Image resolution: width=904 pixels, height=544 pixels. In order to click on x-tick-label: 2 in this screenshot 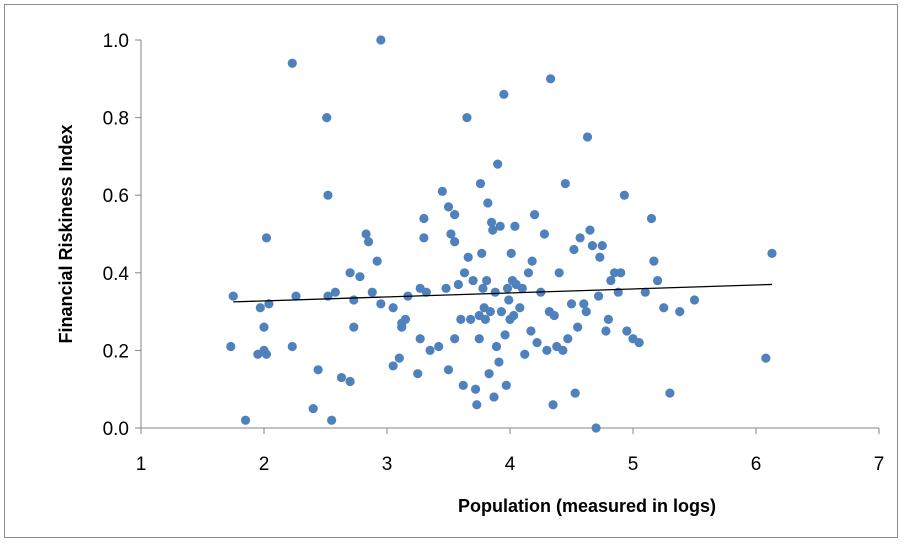, I will do `click(264, 464)`.